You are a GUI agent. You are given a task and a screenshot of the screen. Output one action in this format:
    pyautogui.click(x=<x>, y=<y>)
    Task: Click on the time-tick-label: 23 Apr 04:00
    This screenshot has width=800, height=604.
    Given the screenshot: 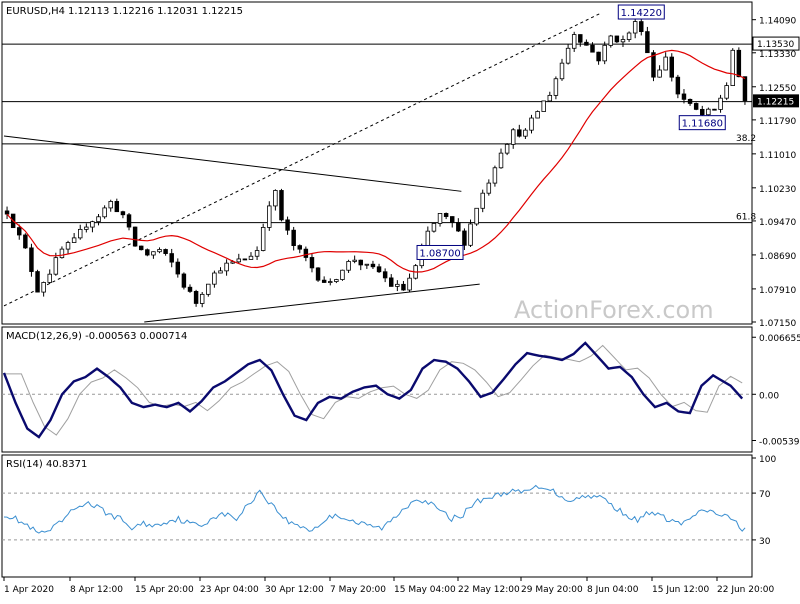 What is the action you would take?
    pyautogui.click(x=229, y=590)
    